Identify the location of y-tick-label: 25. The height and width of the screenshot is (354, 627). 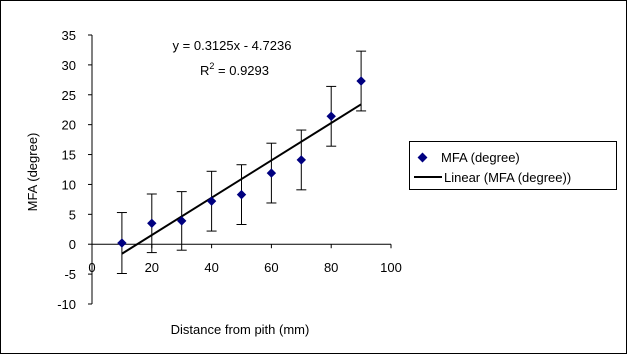
(69, 95).